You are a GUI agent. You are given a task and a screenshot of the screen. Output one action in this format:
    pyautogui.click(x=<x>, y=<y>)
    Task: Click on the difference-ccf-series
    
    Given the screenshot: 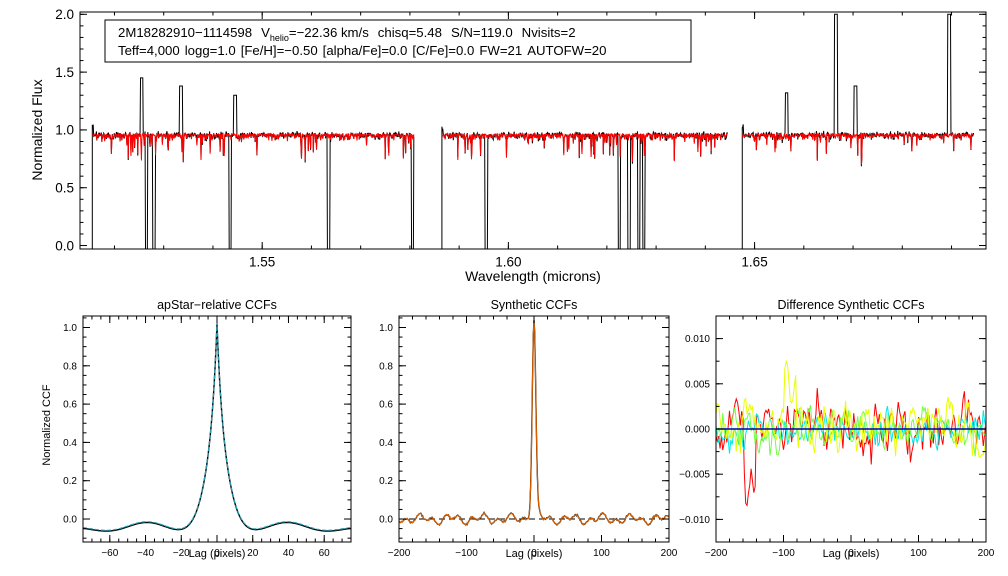 What is the action you would take?
    pyautogui.click(x=851, y=433)
    